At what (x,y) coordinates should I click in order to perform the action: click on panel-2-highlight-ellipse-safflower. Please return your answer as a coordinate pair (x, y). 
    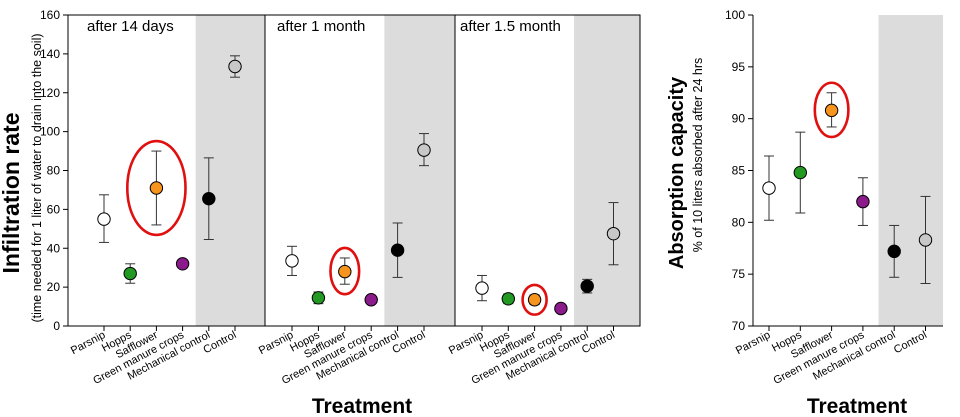
    Looking at the image, I should click on (345, 271).